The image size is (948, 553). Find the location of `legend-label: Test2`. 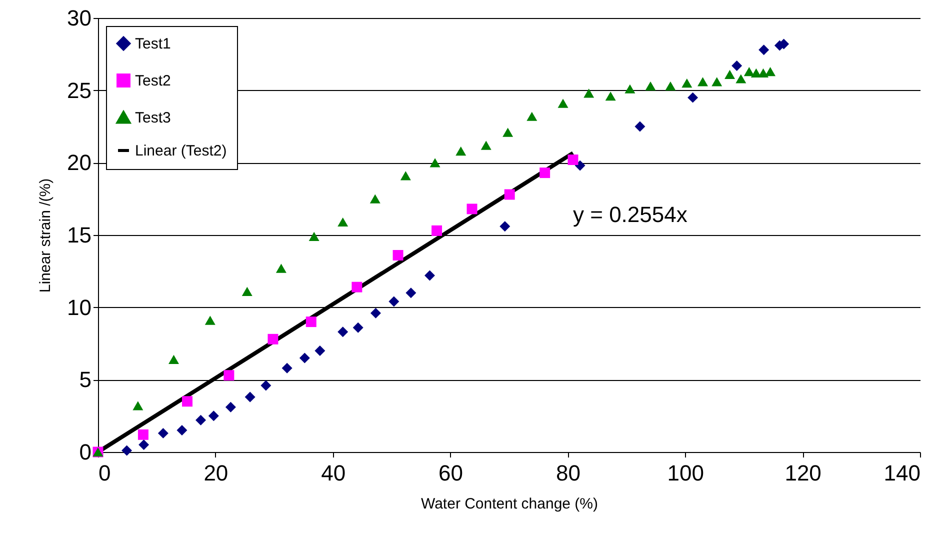

legend-label: Test2 is located at coordinates (153, 81).